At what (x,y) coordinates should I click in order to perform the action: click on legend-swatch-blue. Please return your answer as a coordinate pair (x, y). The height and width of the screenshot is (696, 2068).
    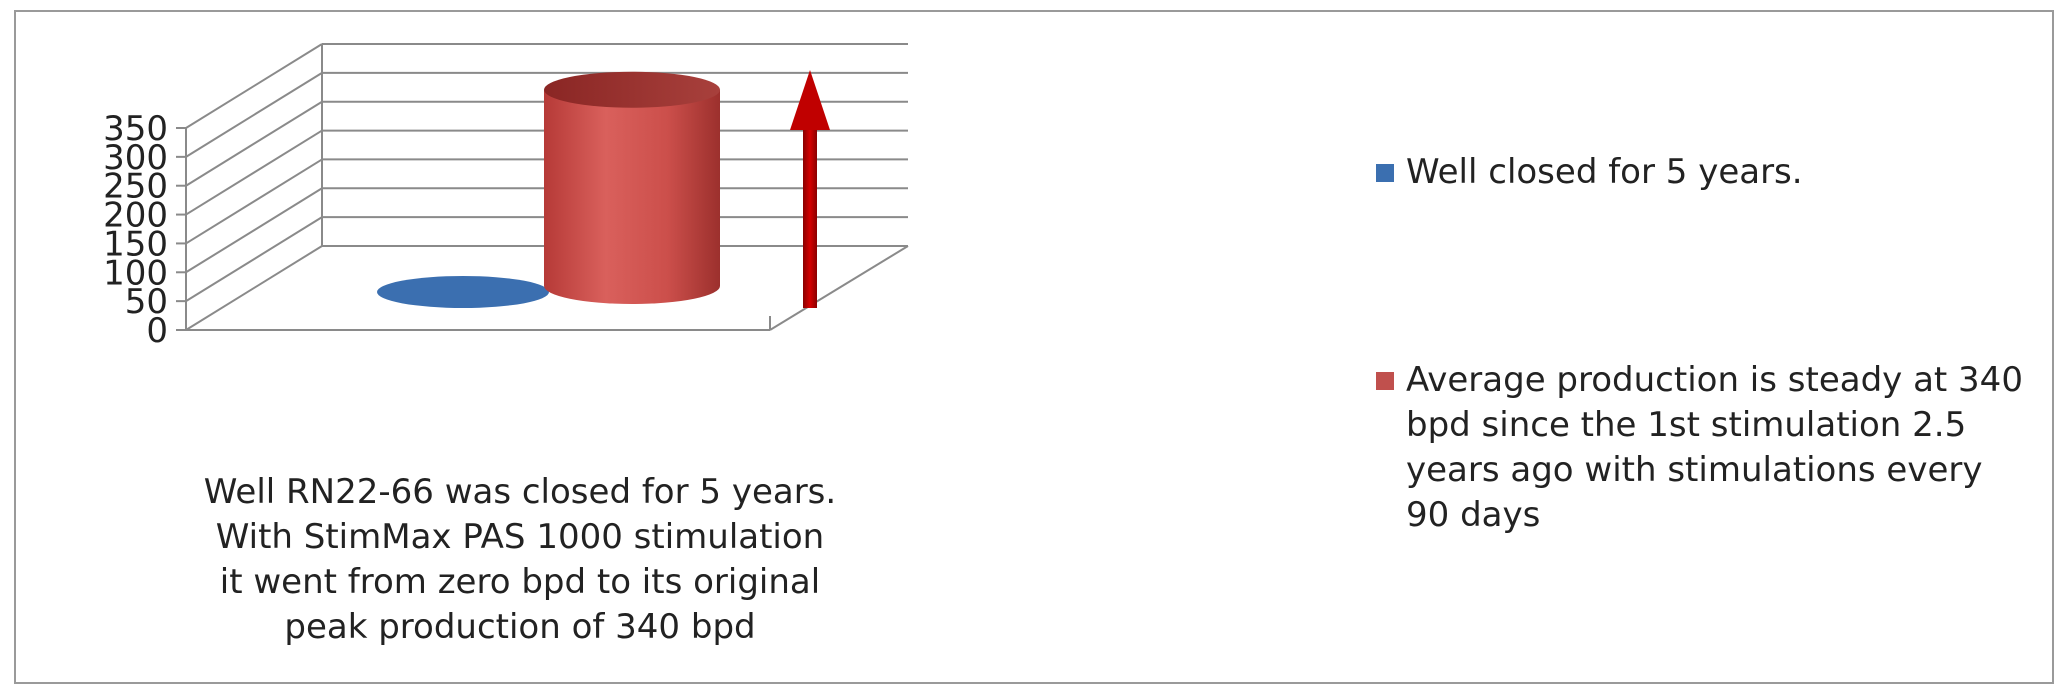
    Looking at the image, I should click on (1385, 173).